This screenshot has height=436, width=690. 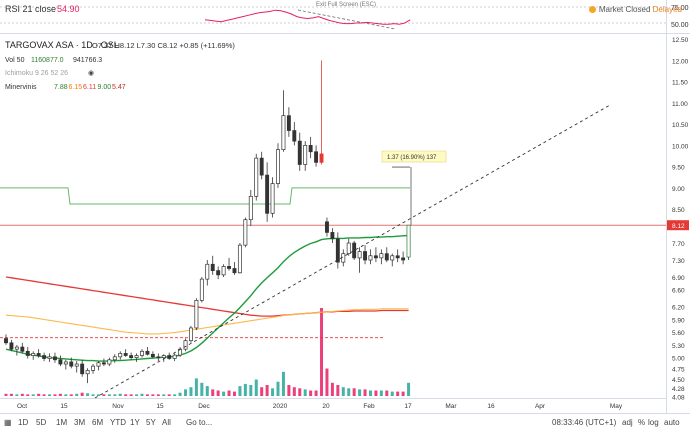 I want to click on period-1m: 1M, so click(x=62, y=422).